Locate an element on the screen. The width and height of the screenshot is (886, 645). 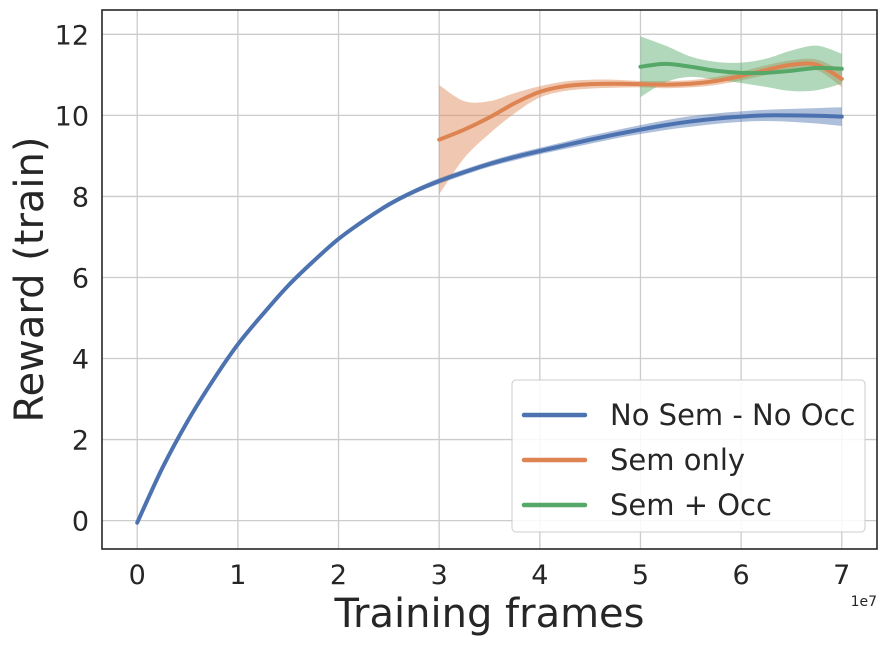
line-sem-only is located at coordinates (640, 101).